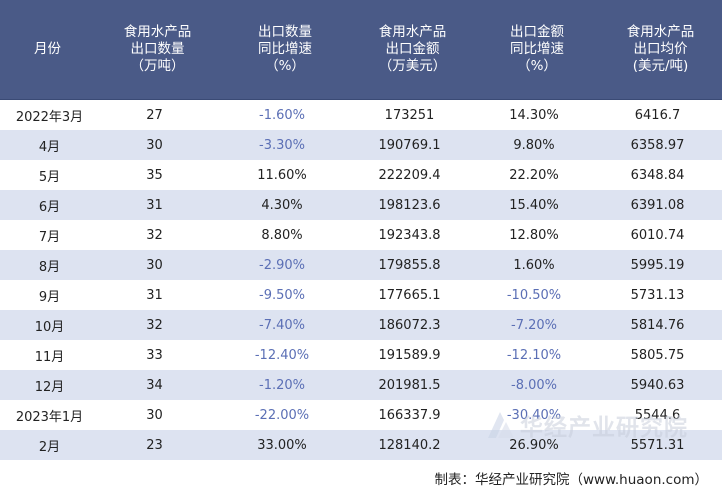 The image size is (722, 492). I want to click on cell-price: 6358.97, so click(660, 145).